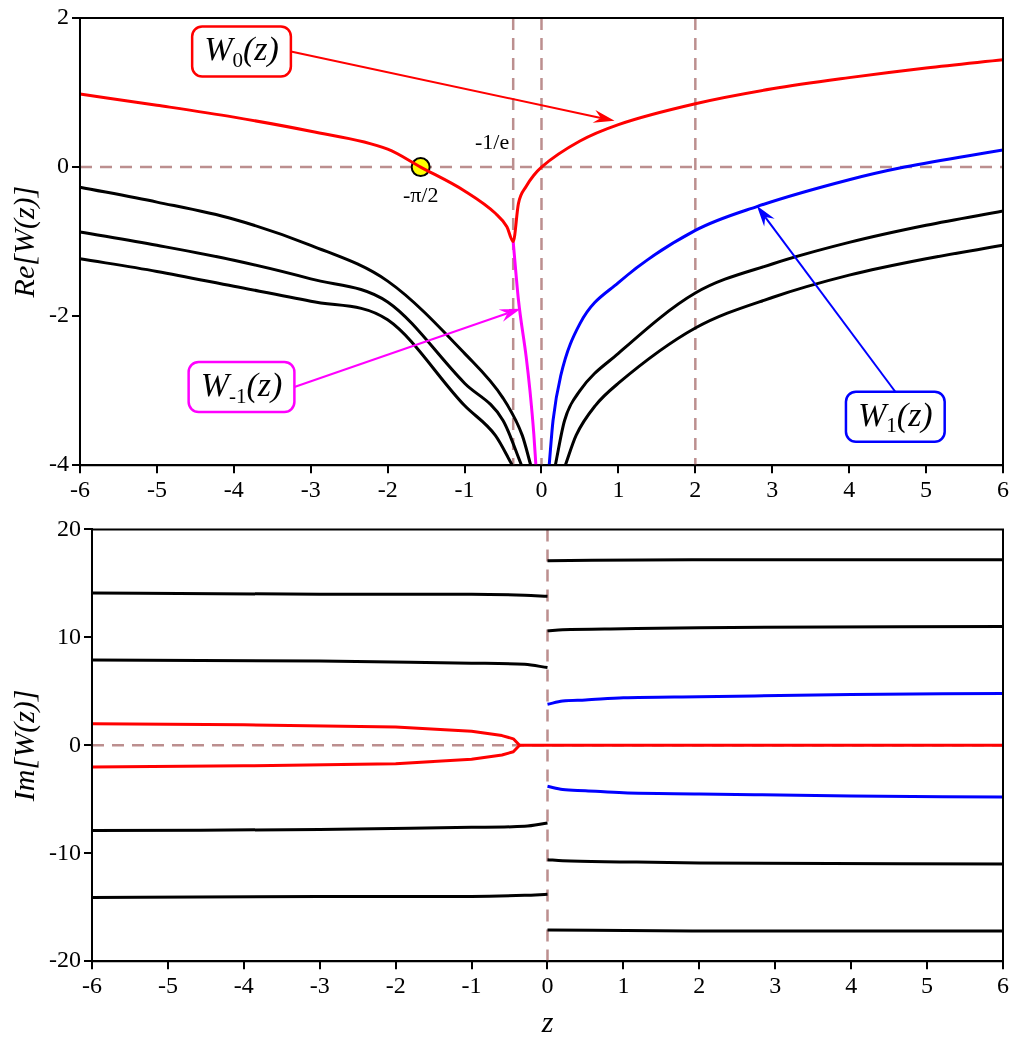  I want to click on y-tick-label: -10, so click(64, 851).